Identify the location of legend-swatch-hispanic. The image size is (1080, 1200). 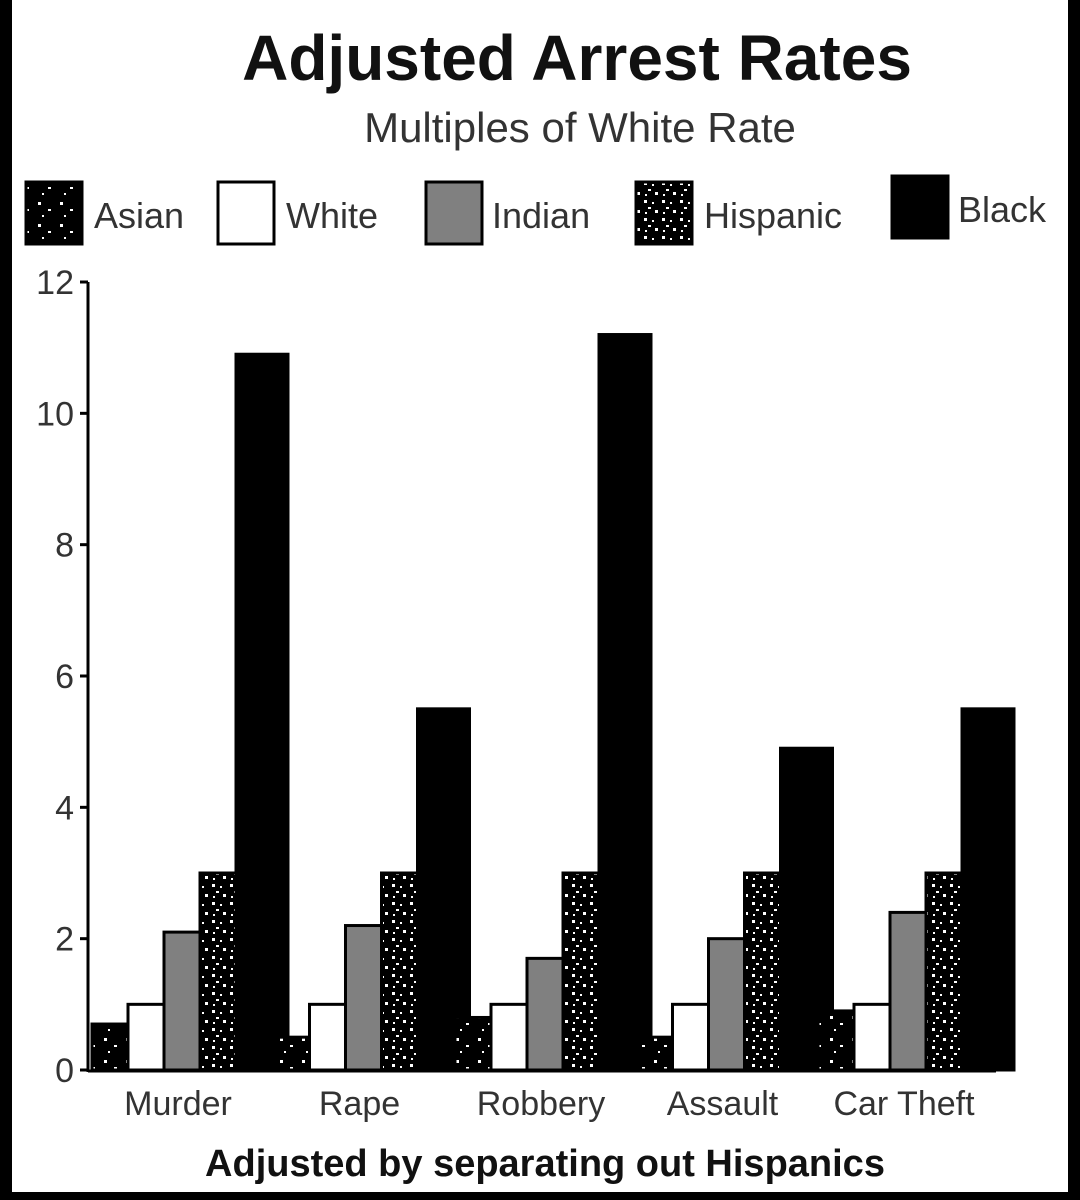
(664, 213).